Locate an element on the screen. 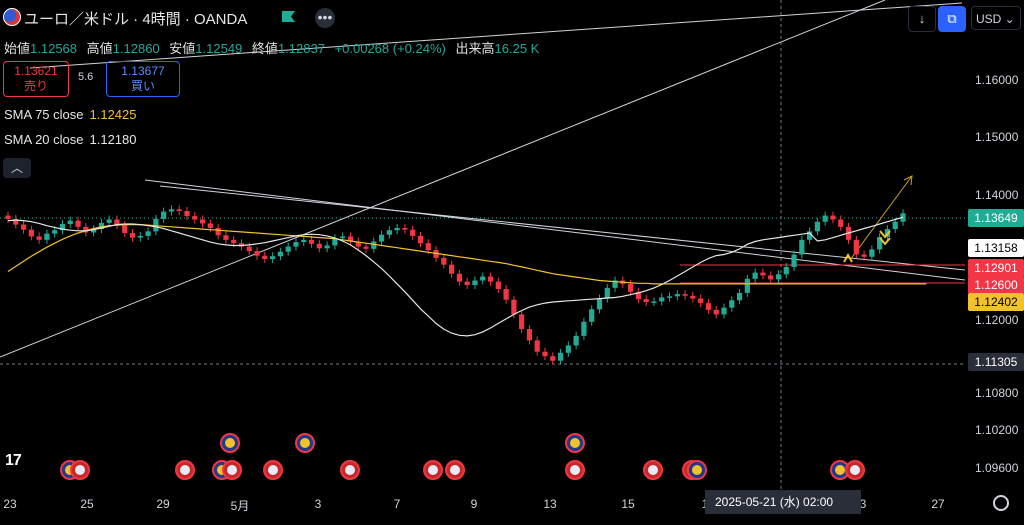 The width and height of the screenshot is (1024, 525). sell-button: 1.13621 売り is located at coordinates (36, 79).